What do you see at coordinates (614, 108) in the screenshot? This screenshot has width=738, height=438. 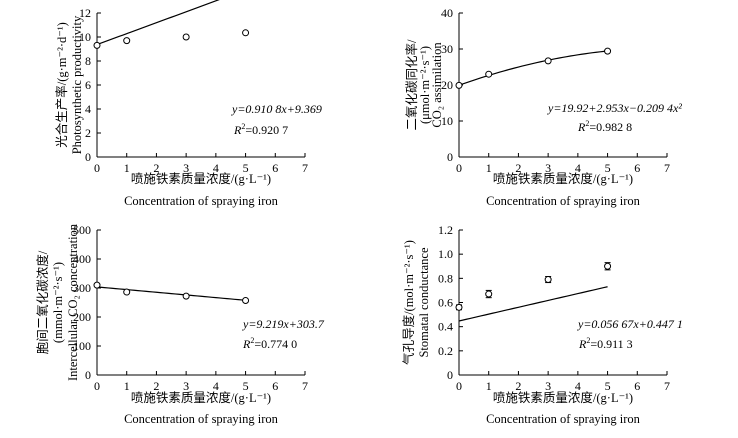 I see `fit-equation: y=19.92+2.953x−0.209 4x²` at bounding box center [614, 108].